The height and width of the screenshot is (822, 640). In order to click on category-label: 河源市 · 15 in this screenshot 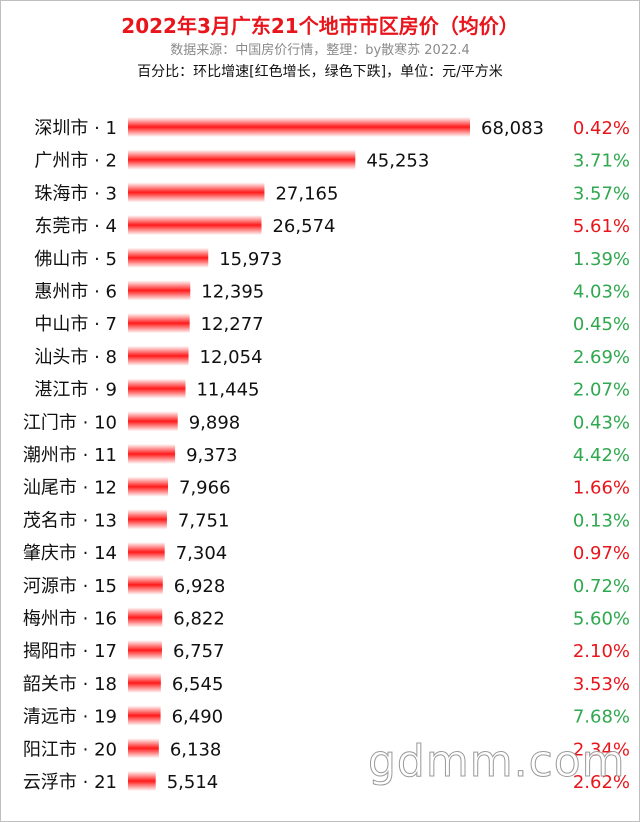, I will do `click(70, 586)`.